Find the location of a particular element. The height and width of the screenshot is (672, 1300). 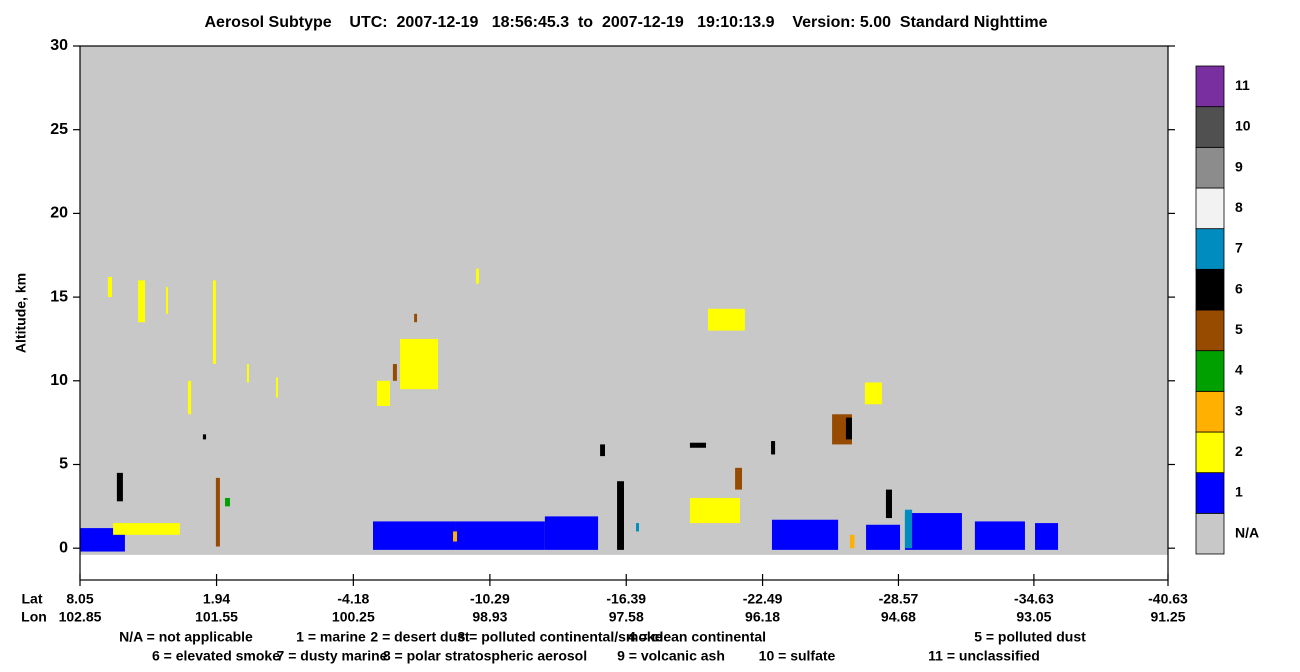

x-tick-label: -10.29 is located at coordinates (490, 599).